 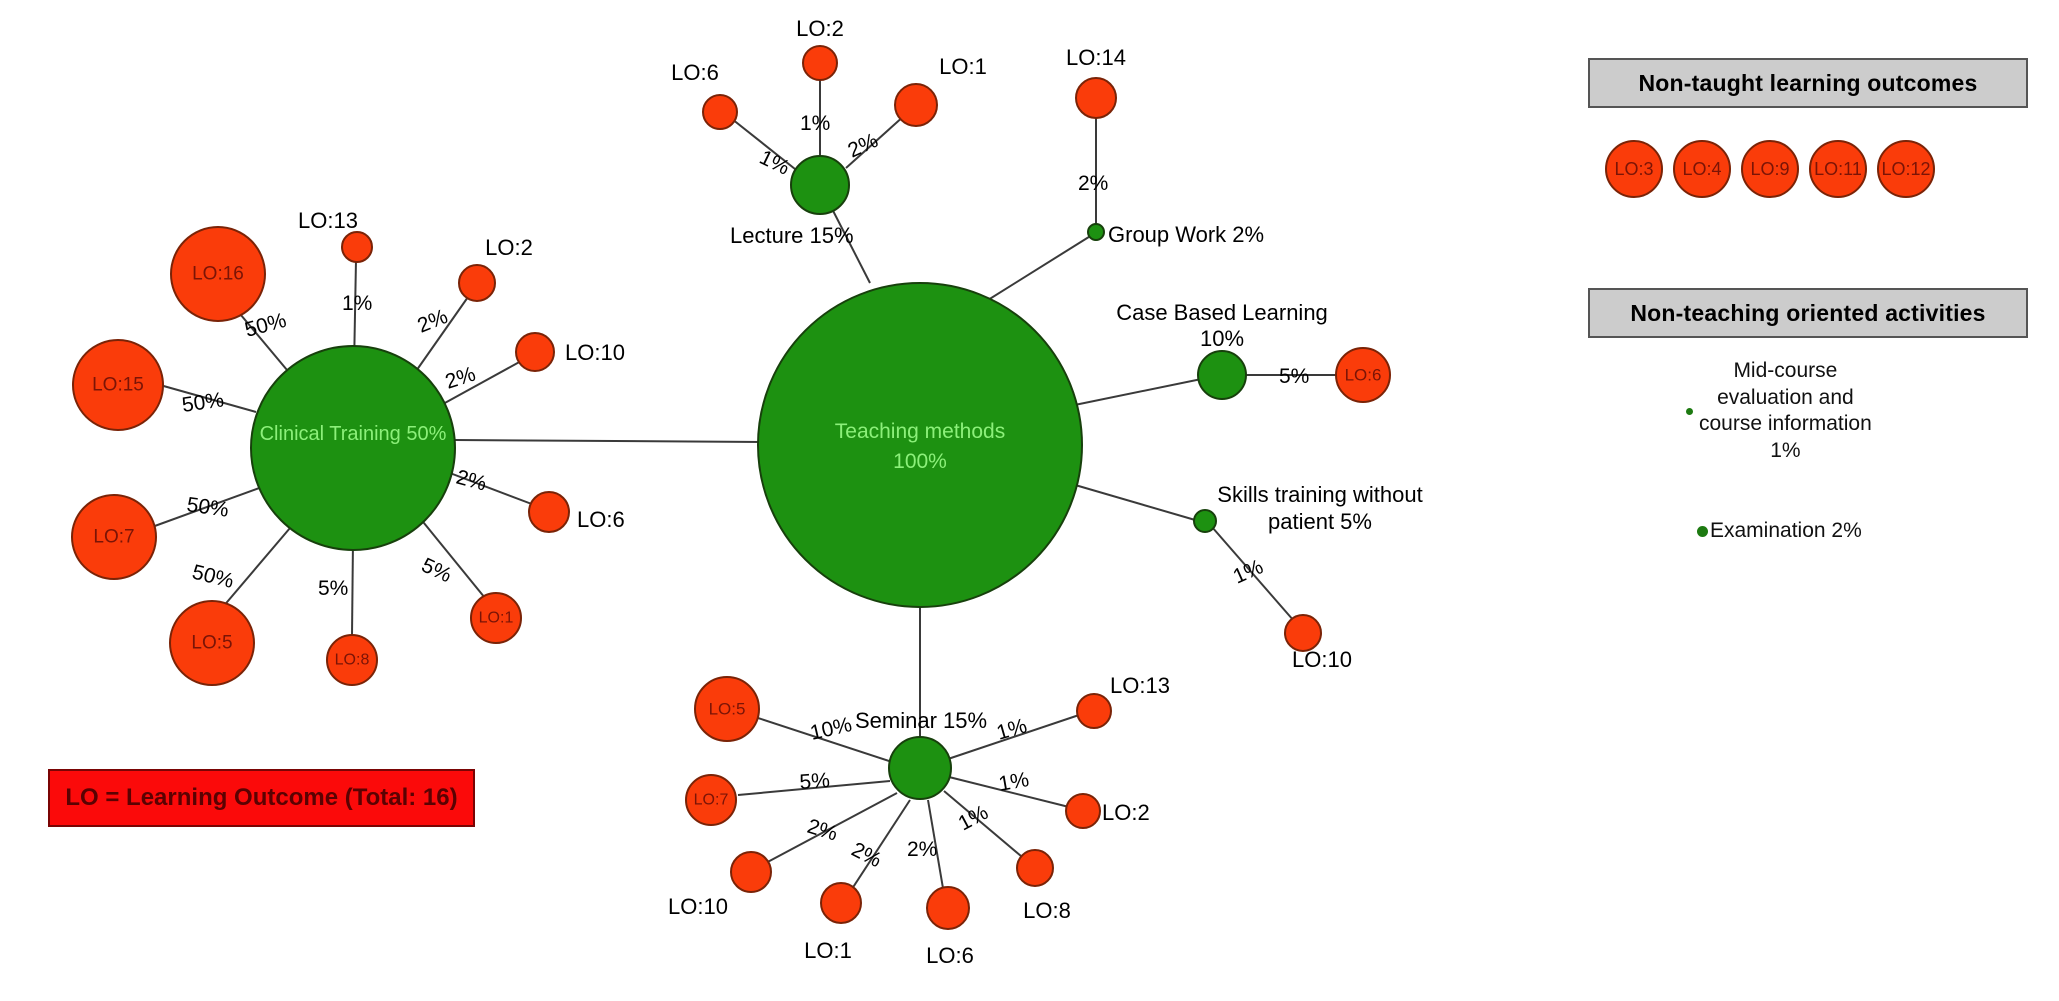 What do you see at coordinates (1222, 375) in the screenshot?
I see `node-case-based-learning` at bounding box center [1222, 375].